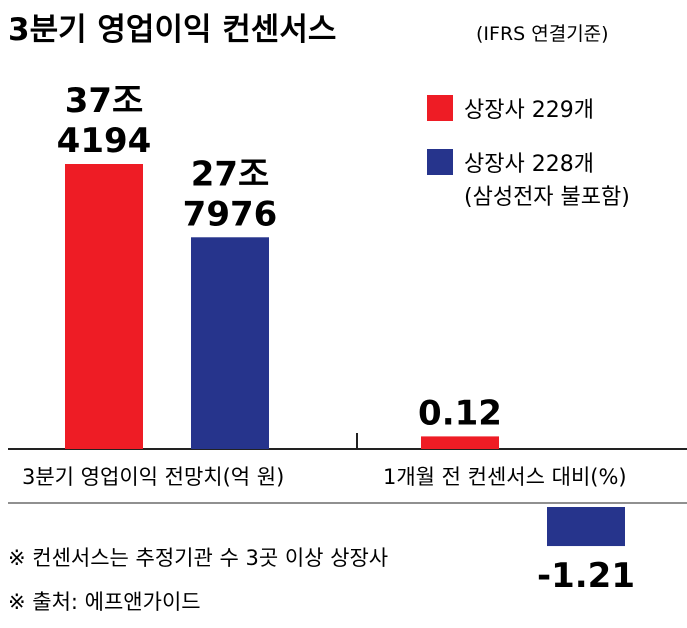 This screenshot has height=628, width=687. I want to click on legend-label-229: 상장사 229개, so click(529, 110).